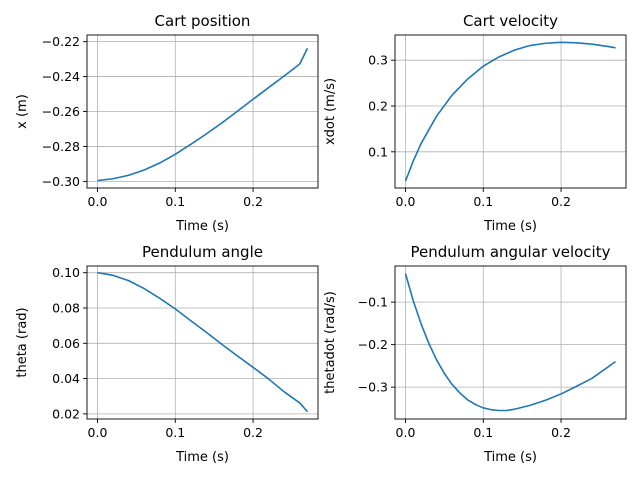 The image size is (640, 480). What do you see at coordinates (330, 342) in the screenshot?
I see `y-axis-label: thetadot (rad/s)` at bounding box center [330, 342].